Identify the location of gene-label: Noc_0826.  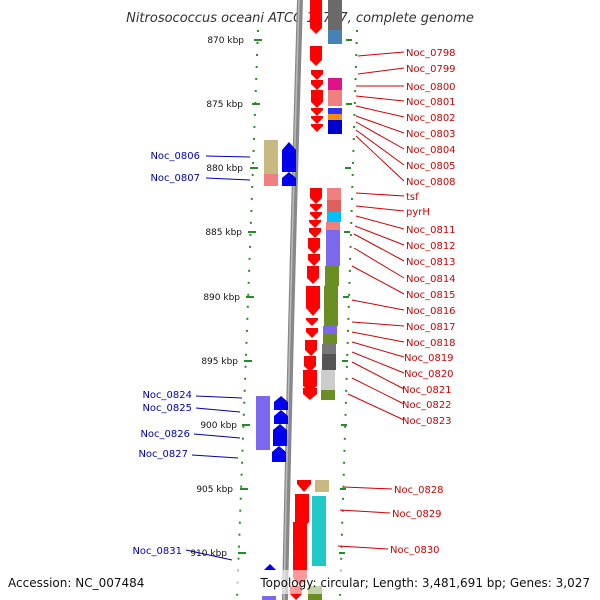
(165, 434).